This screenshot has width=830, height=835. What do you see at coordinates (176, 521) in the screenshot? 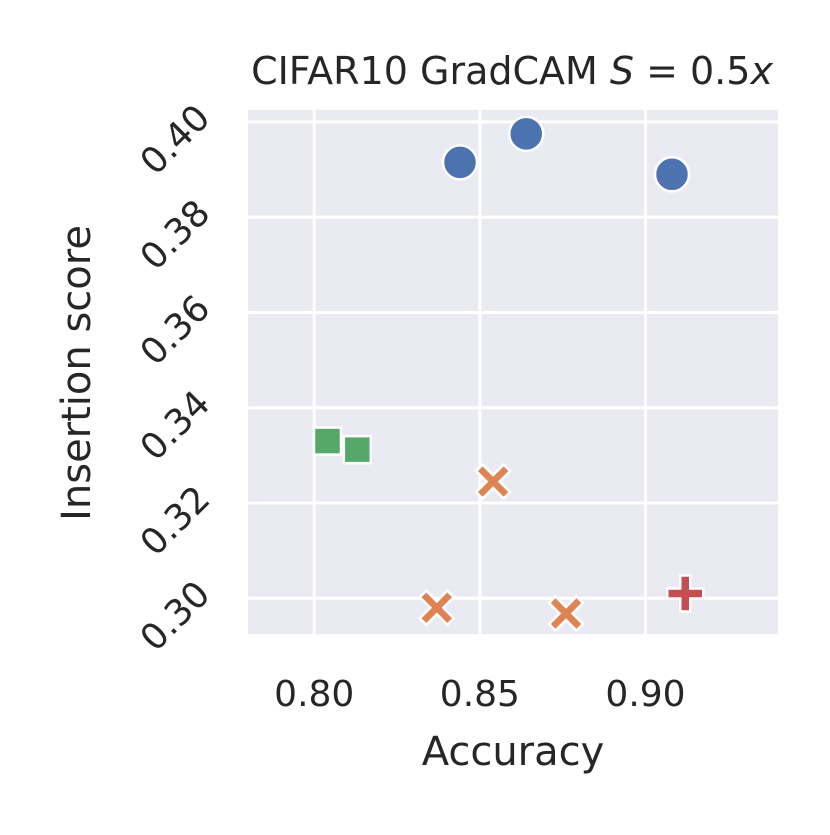
I see `y-tick-label: 0.32` at bounding box center [176, 521].